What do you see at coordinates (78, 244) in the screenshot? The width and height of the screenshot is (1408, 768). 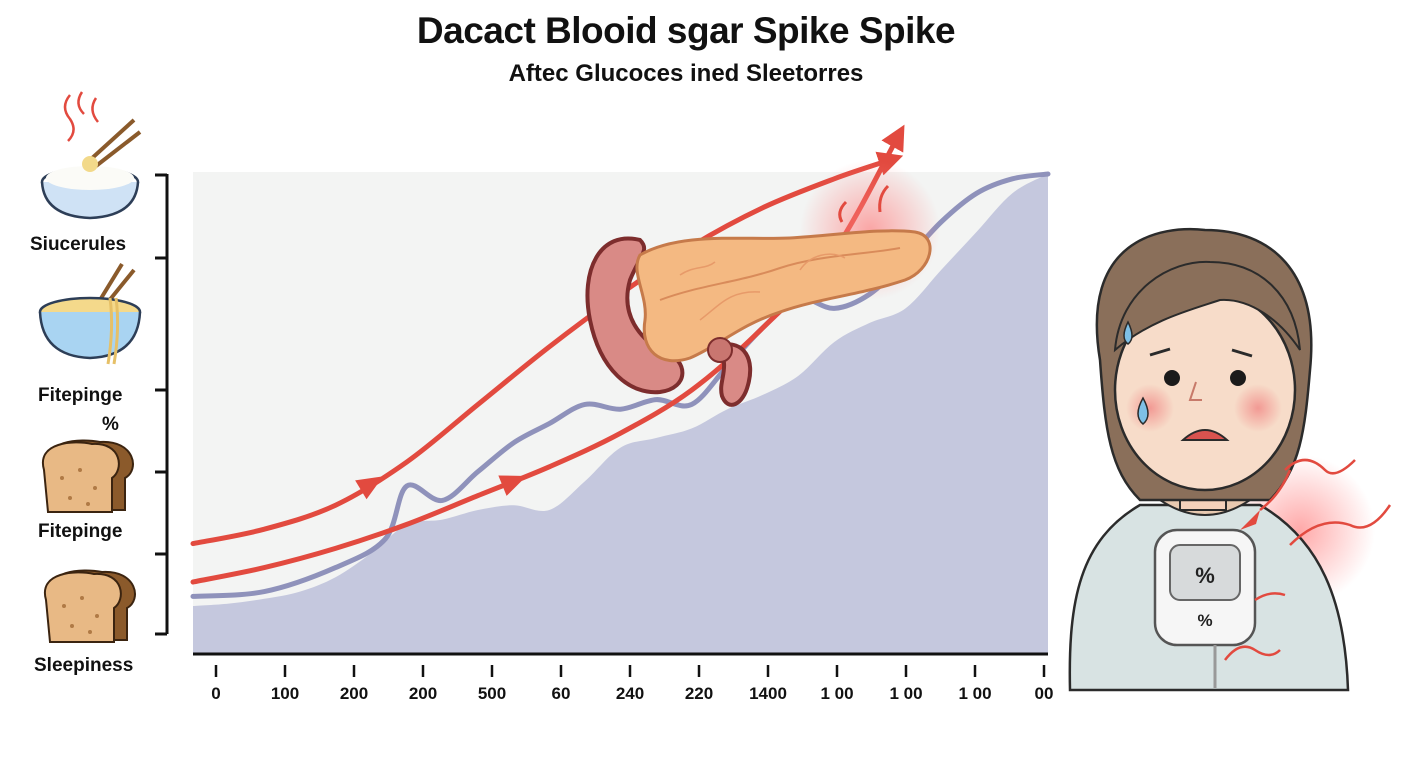 I see `food-label-1: Siucerules` at bounding box center [78, 244].